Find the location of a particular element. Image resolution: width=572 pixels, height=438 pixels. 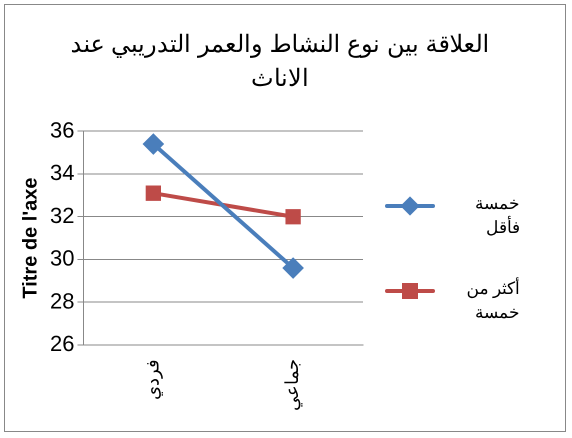

y-tick-label: 32 is located at coordinates (62, 215).